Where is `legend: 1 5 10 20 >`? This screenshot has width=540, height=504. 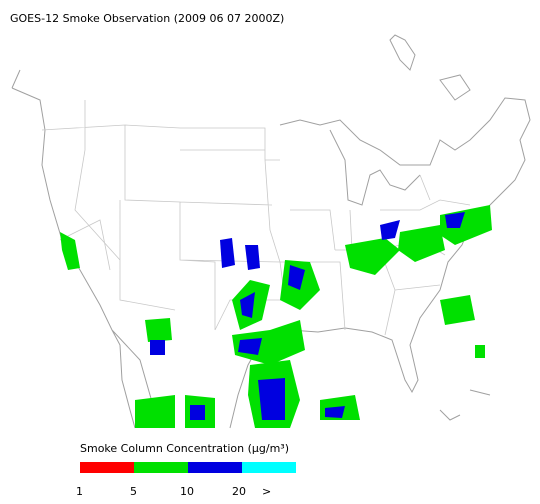
legend: 1 5 10 20 > is located at coordinates (186, 480).